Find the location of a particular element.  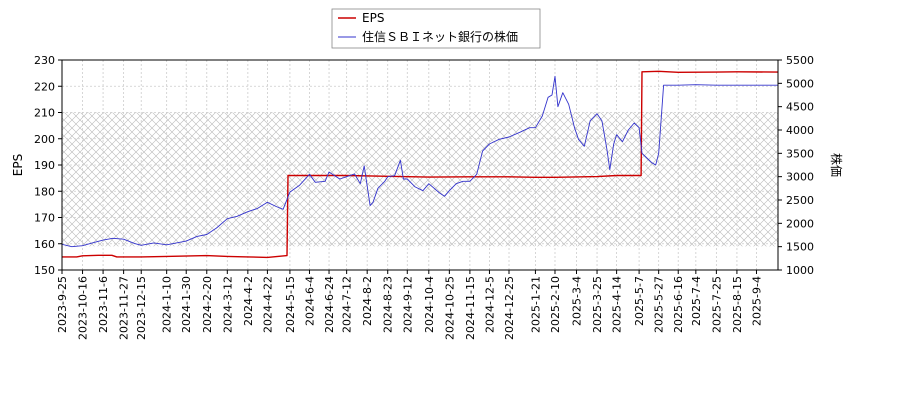

right-tick-label: 4000 is located at coordinates (800, 130).